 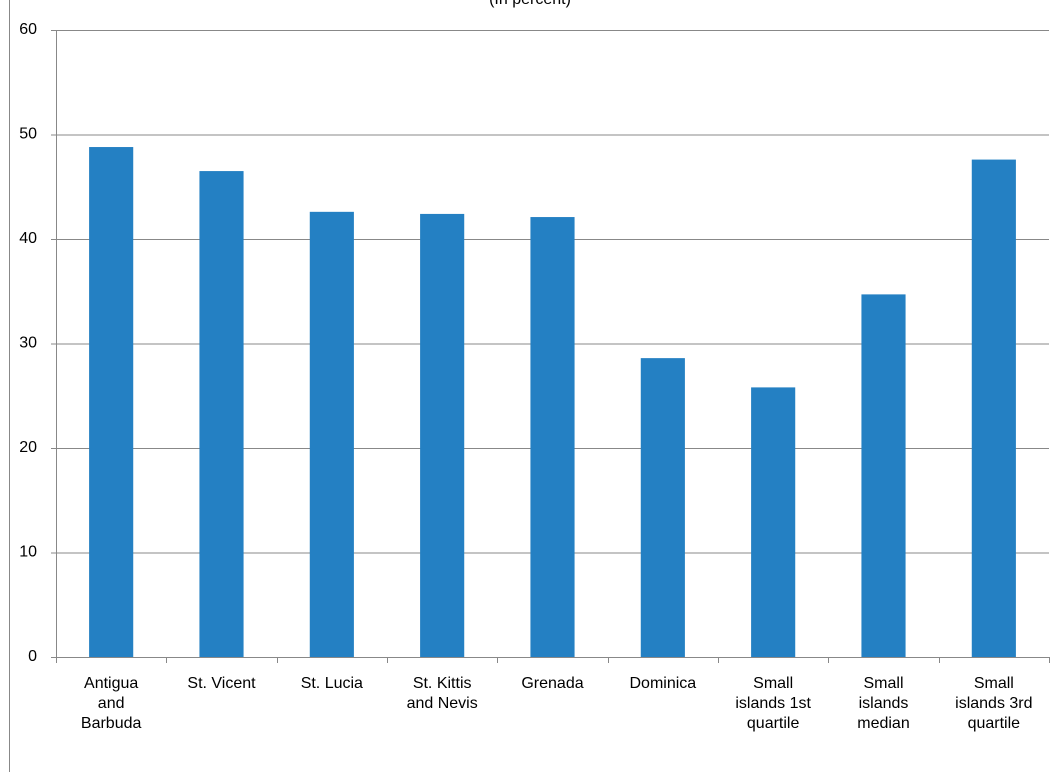 I want to click on x-tick-label: Small islands median, so click(x=883, y=703).